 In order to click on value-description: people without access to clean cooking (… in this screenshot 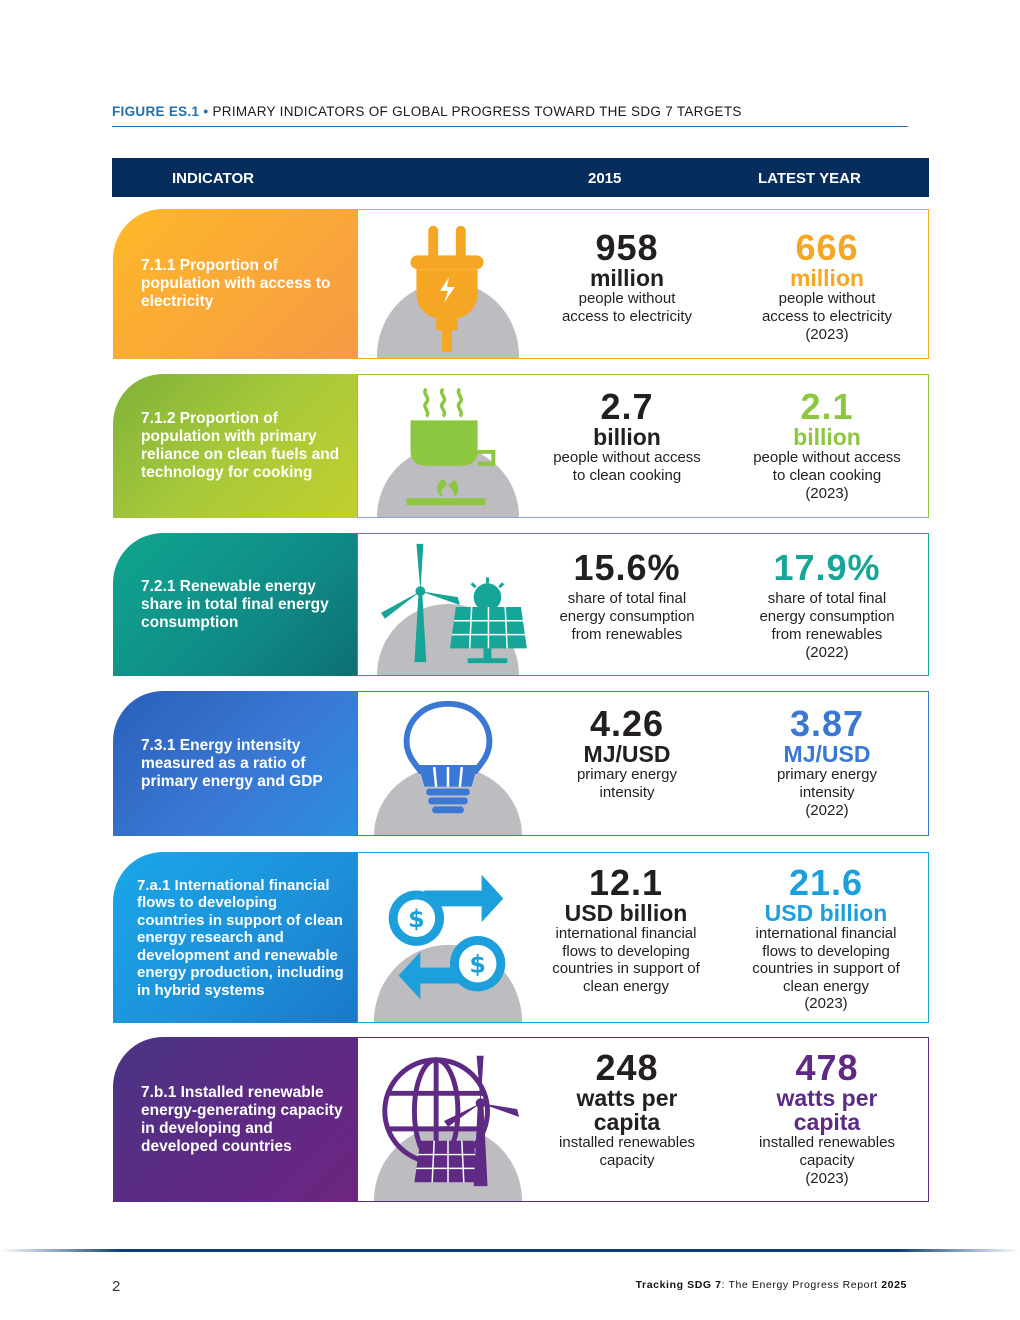, I will do `click(827, 476)`.